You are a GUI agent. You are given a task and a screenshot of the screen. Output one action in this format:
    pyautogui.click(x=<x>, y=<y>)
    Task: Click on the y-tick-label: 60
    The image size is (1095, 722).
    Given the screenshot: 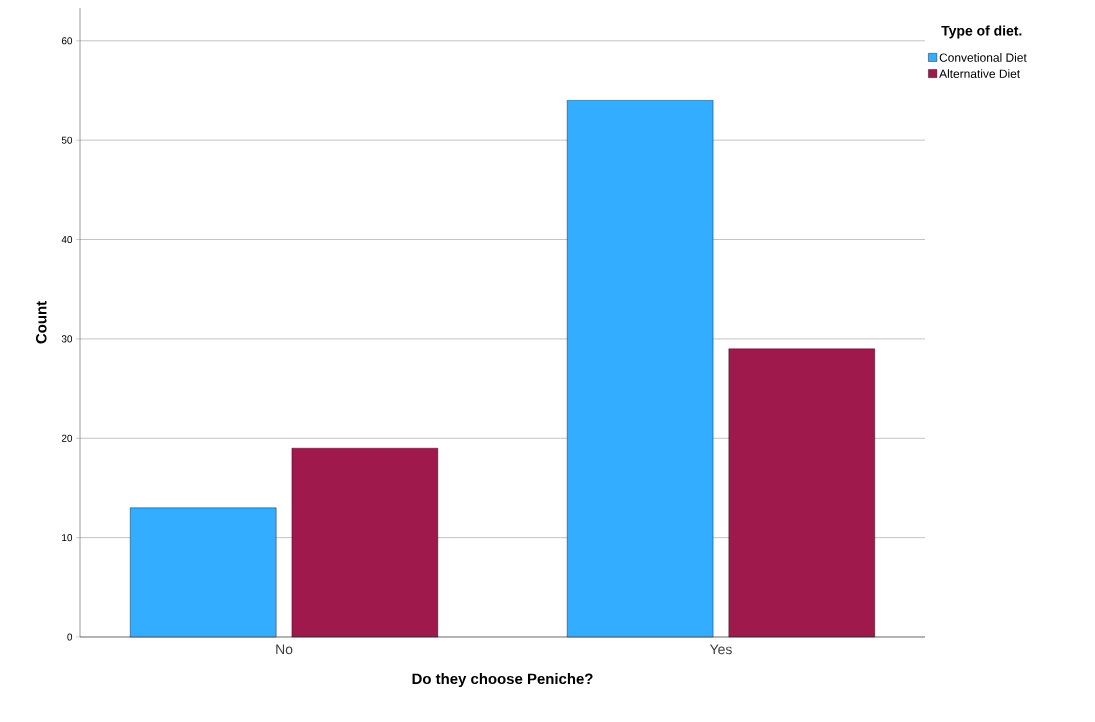 What is the action you would take?
    pyautogui.click(x=67, y=41)
    